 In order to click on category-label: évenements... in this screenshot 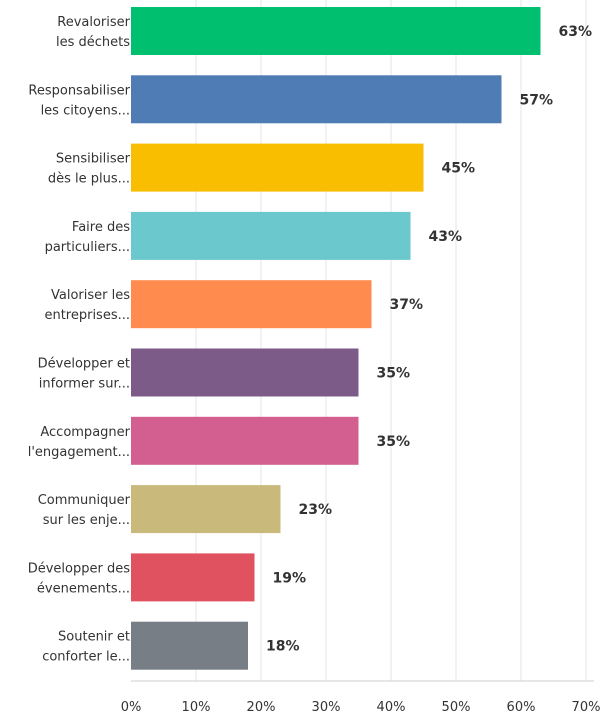, I will do `click(83, 588)`.